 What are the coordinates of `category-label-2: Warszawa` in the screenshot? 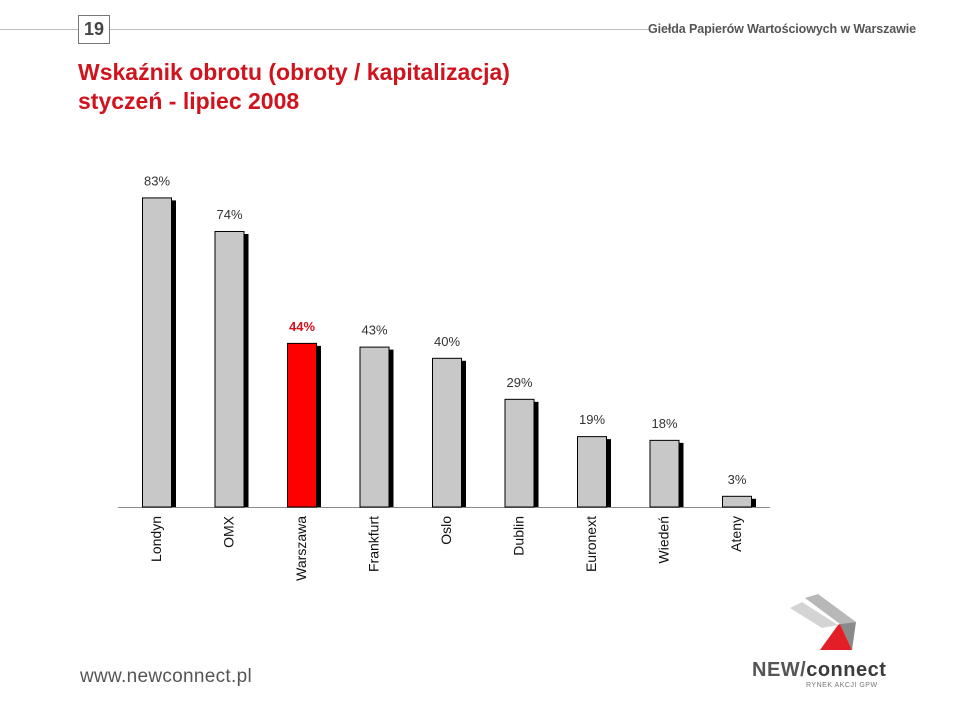 It's located at (301, 548).